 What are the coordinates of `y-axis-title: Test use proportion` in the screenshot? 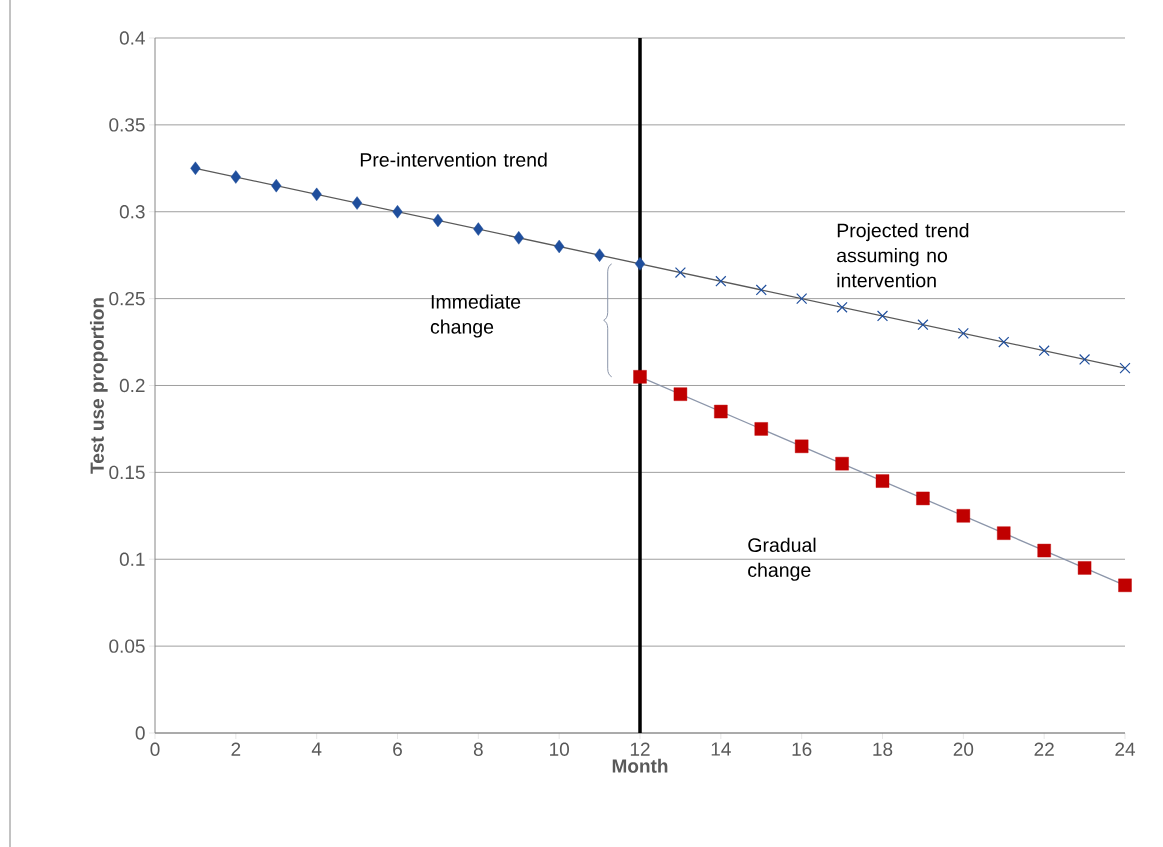 It's located at (98, 386).